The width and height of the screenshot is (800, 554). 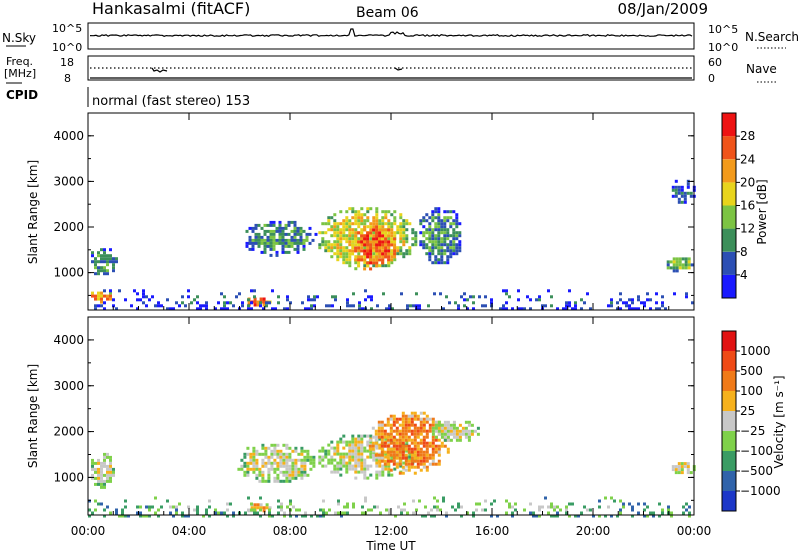 What do you see at coordinates (492, 531) in the screenshot?
I see `time-tick-label: 16:00` at bounding box center [492, 531].